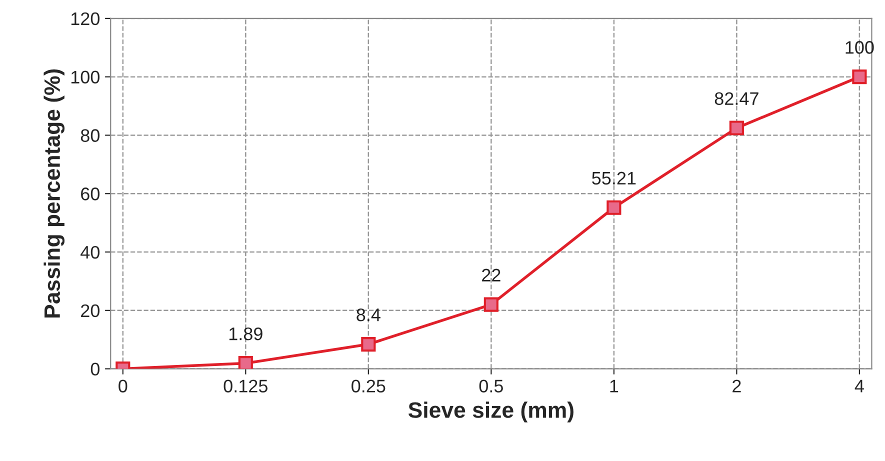 The width and height of the screenshot is (885, 461). I want to click on y-tick-label: 120, so click(85, 19).